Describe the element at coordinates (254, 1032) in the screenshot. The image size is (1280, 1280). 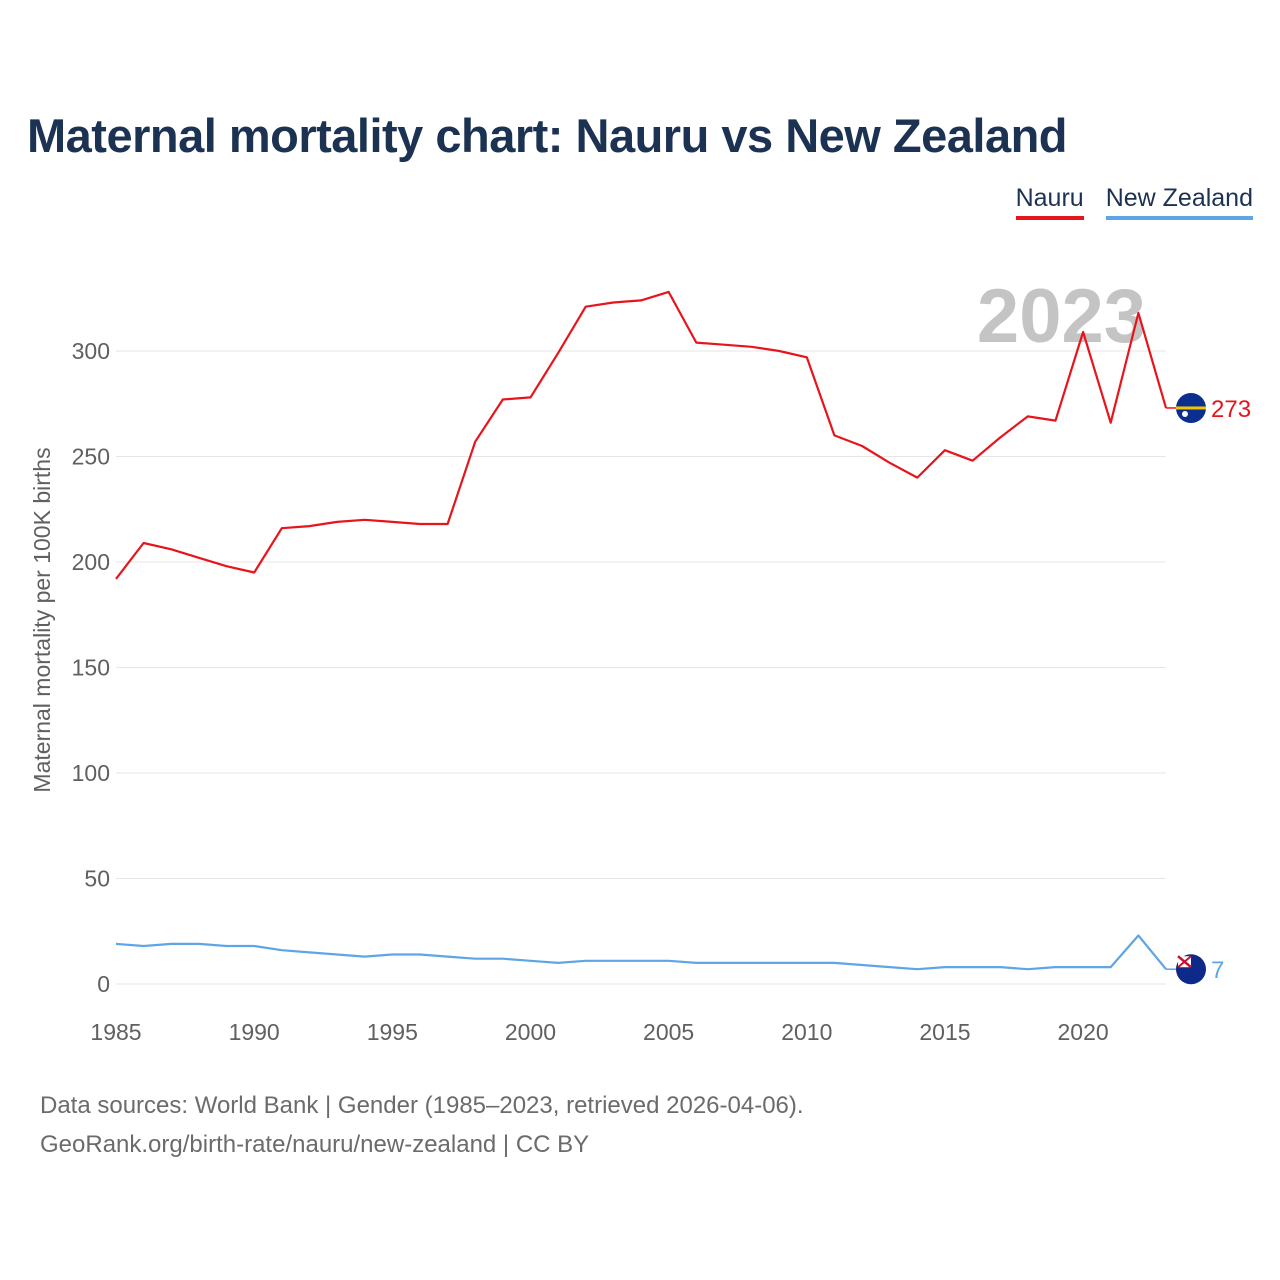
I see `x-tick-label: 1990` at that location.